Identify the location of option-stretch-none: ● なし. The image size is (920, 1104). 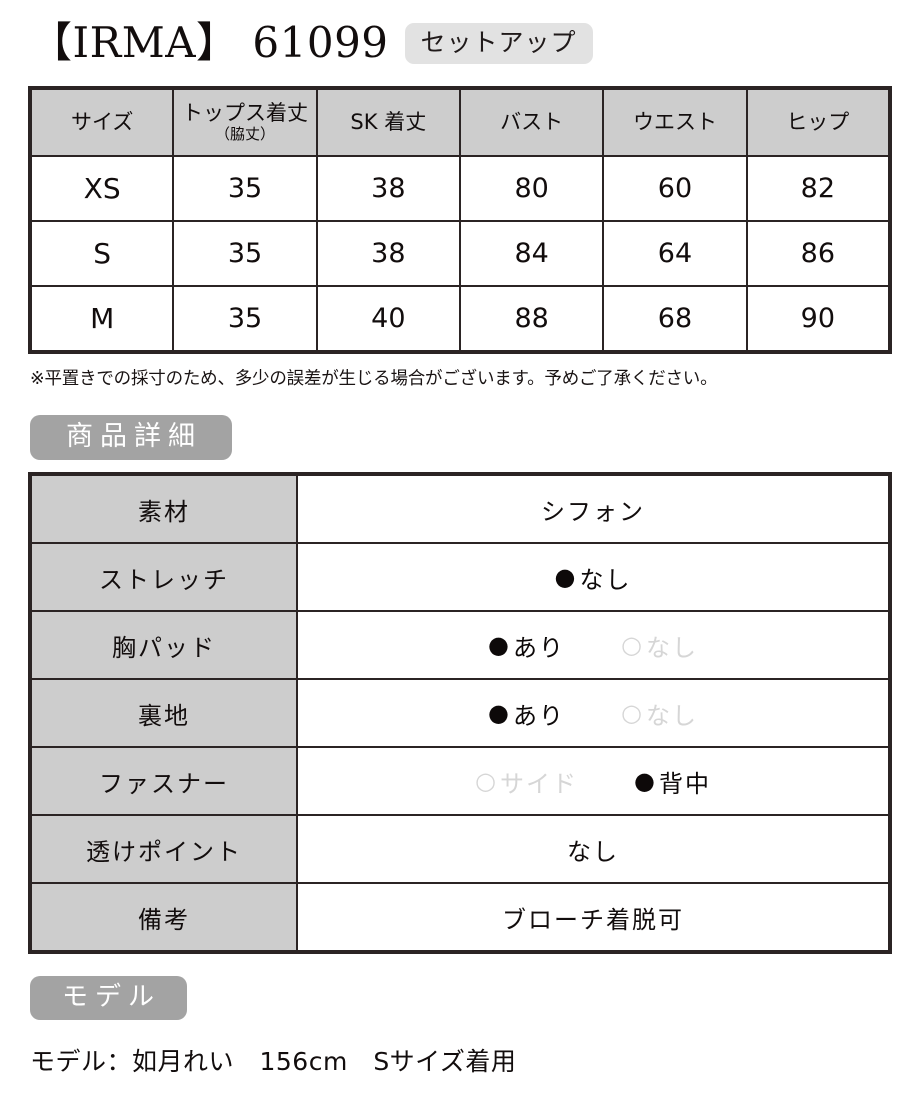
(593, 577).